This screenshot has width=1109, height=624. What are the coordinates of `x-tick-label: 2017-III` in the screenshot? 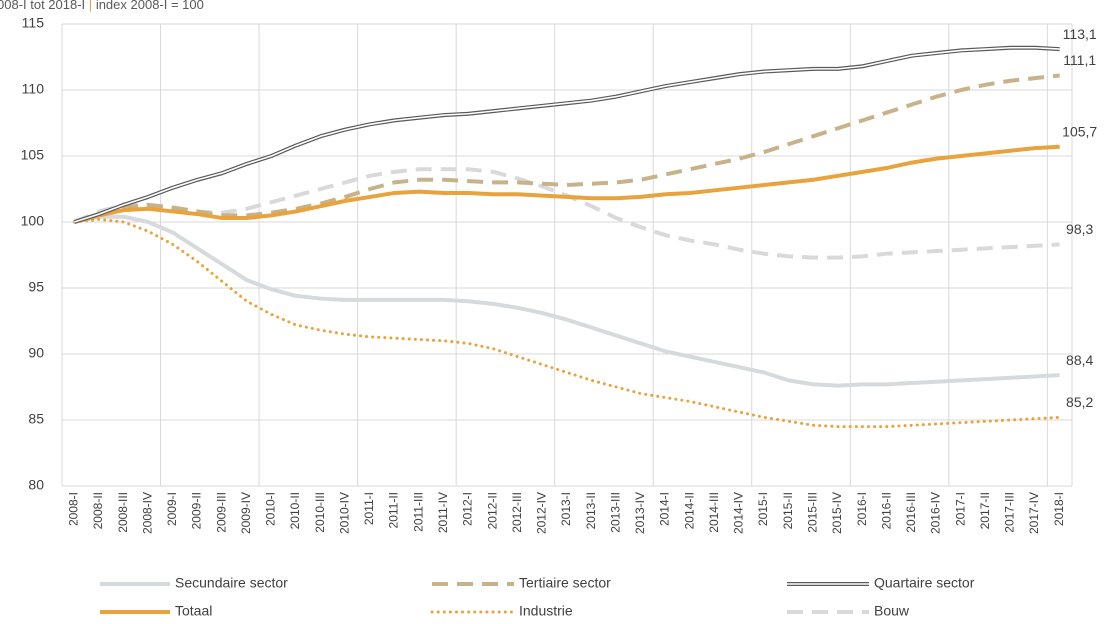 It's located at (1010, 512).